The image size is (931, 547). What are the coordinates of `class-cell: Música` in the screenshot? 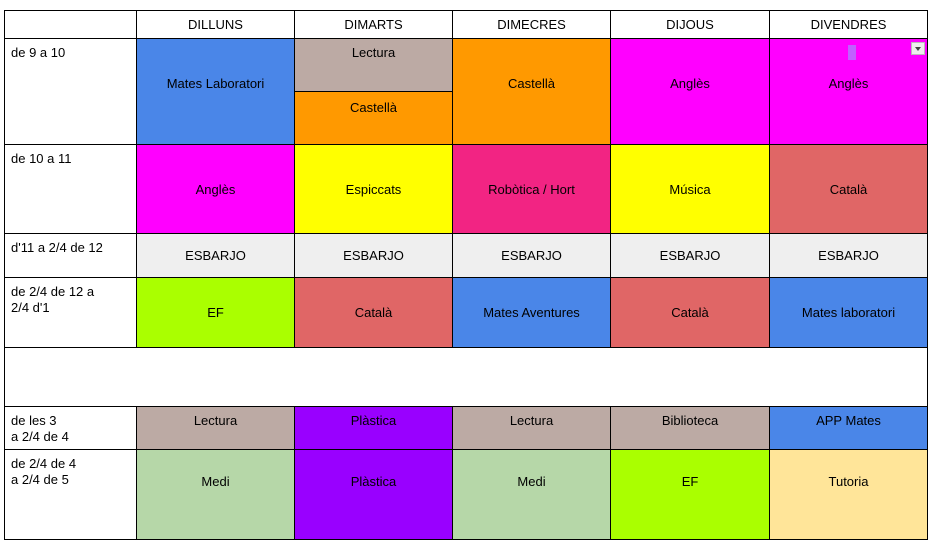 It's located at (690, 189).